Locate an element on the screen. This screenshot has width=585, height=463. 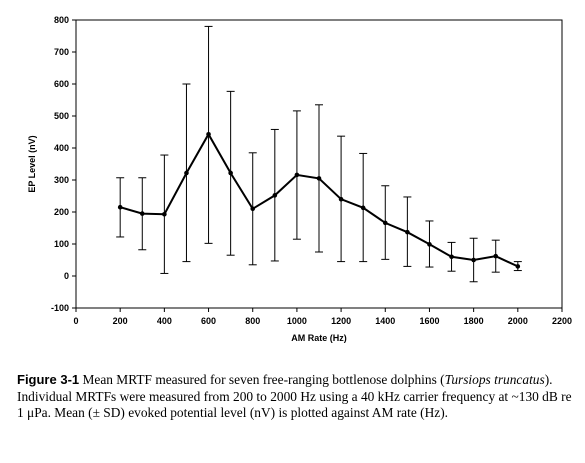
x-tick-label: 2200 is located at coordinates (562, 321).